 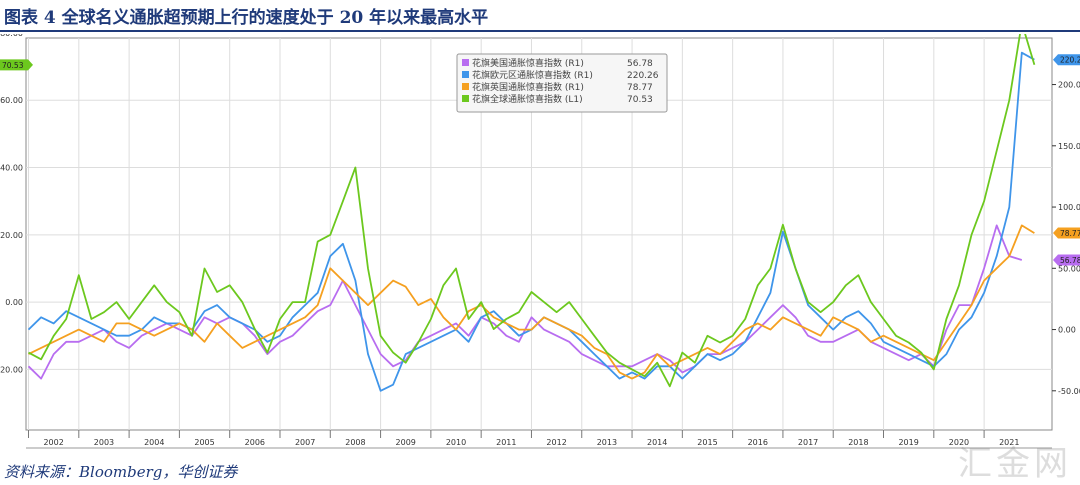 What do you see at coordinates (104, 442) in the screenshot?
I see `x-tick-label: 2003` at bounding box center [104, 442].